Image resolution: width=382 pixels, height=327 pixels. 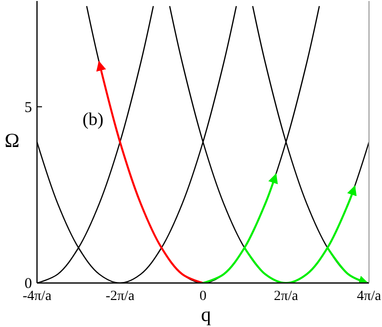 What do you see at coordinates (206, 315) in the screenshot?
I see `x-axis-title: q` at bounding box center [206, 315].